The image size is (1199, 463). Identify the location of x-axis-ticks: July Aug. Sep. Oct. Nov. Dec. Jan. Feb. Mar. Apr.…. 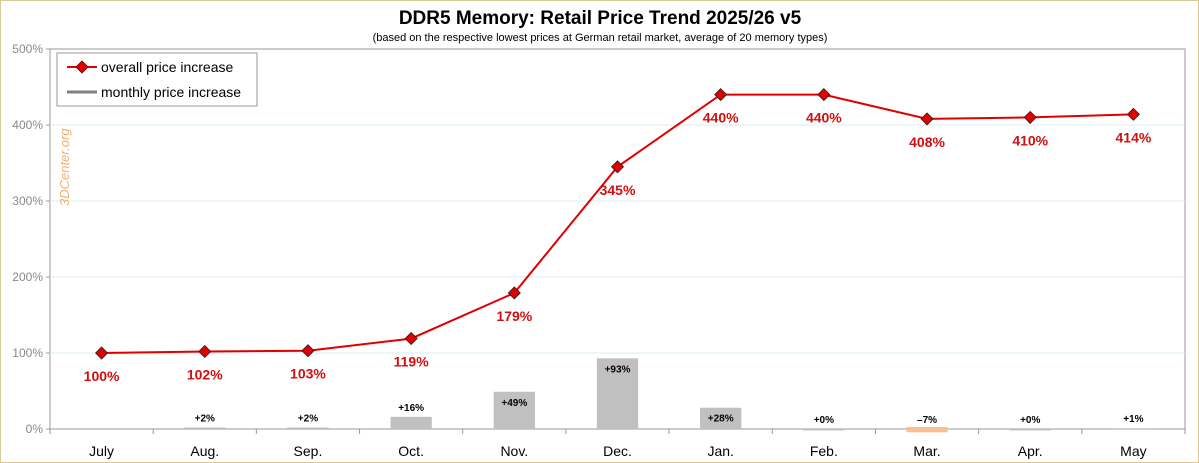
(617, 444).